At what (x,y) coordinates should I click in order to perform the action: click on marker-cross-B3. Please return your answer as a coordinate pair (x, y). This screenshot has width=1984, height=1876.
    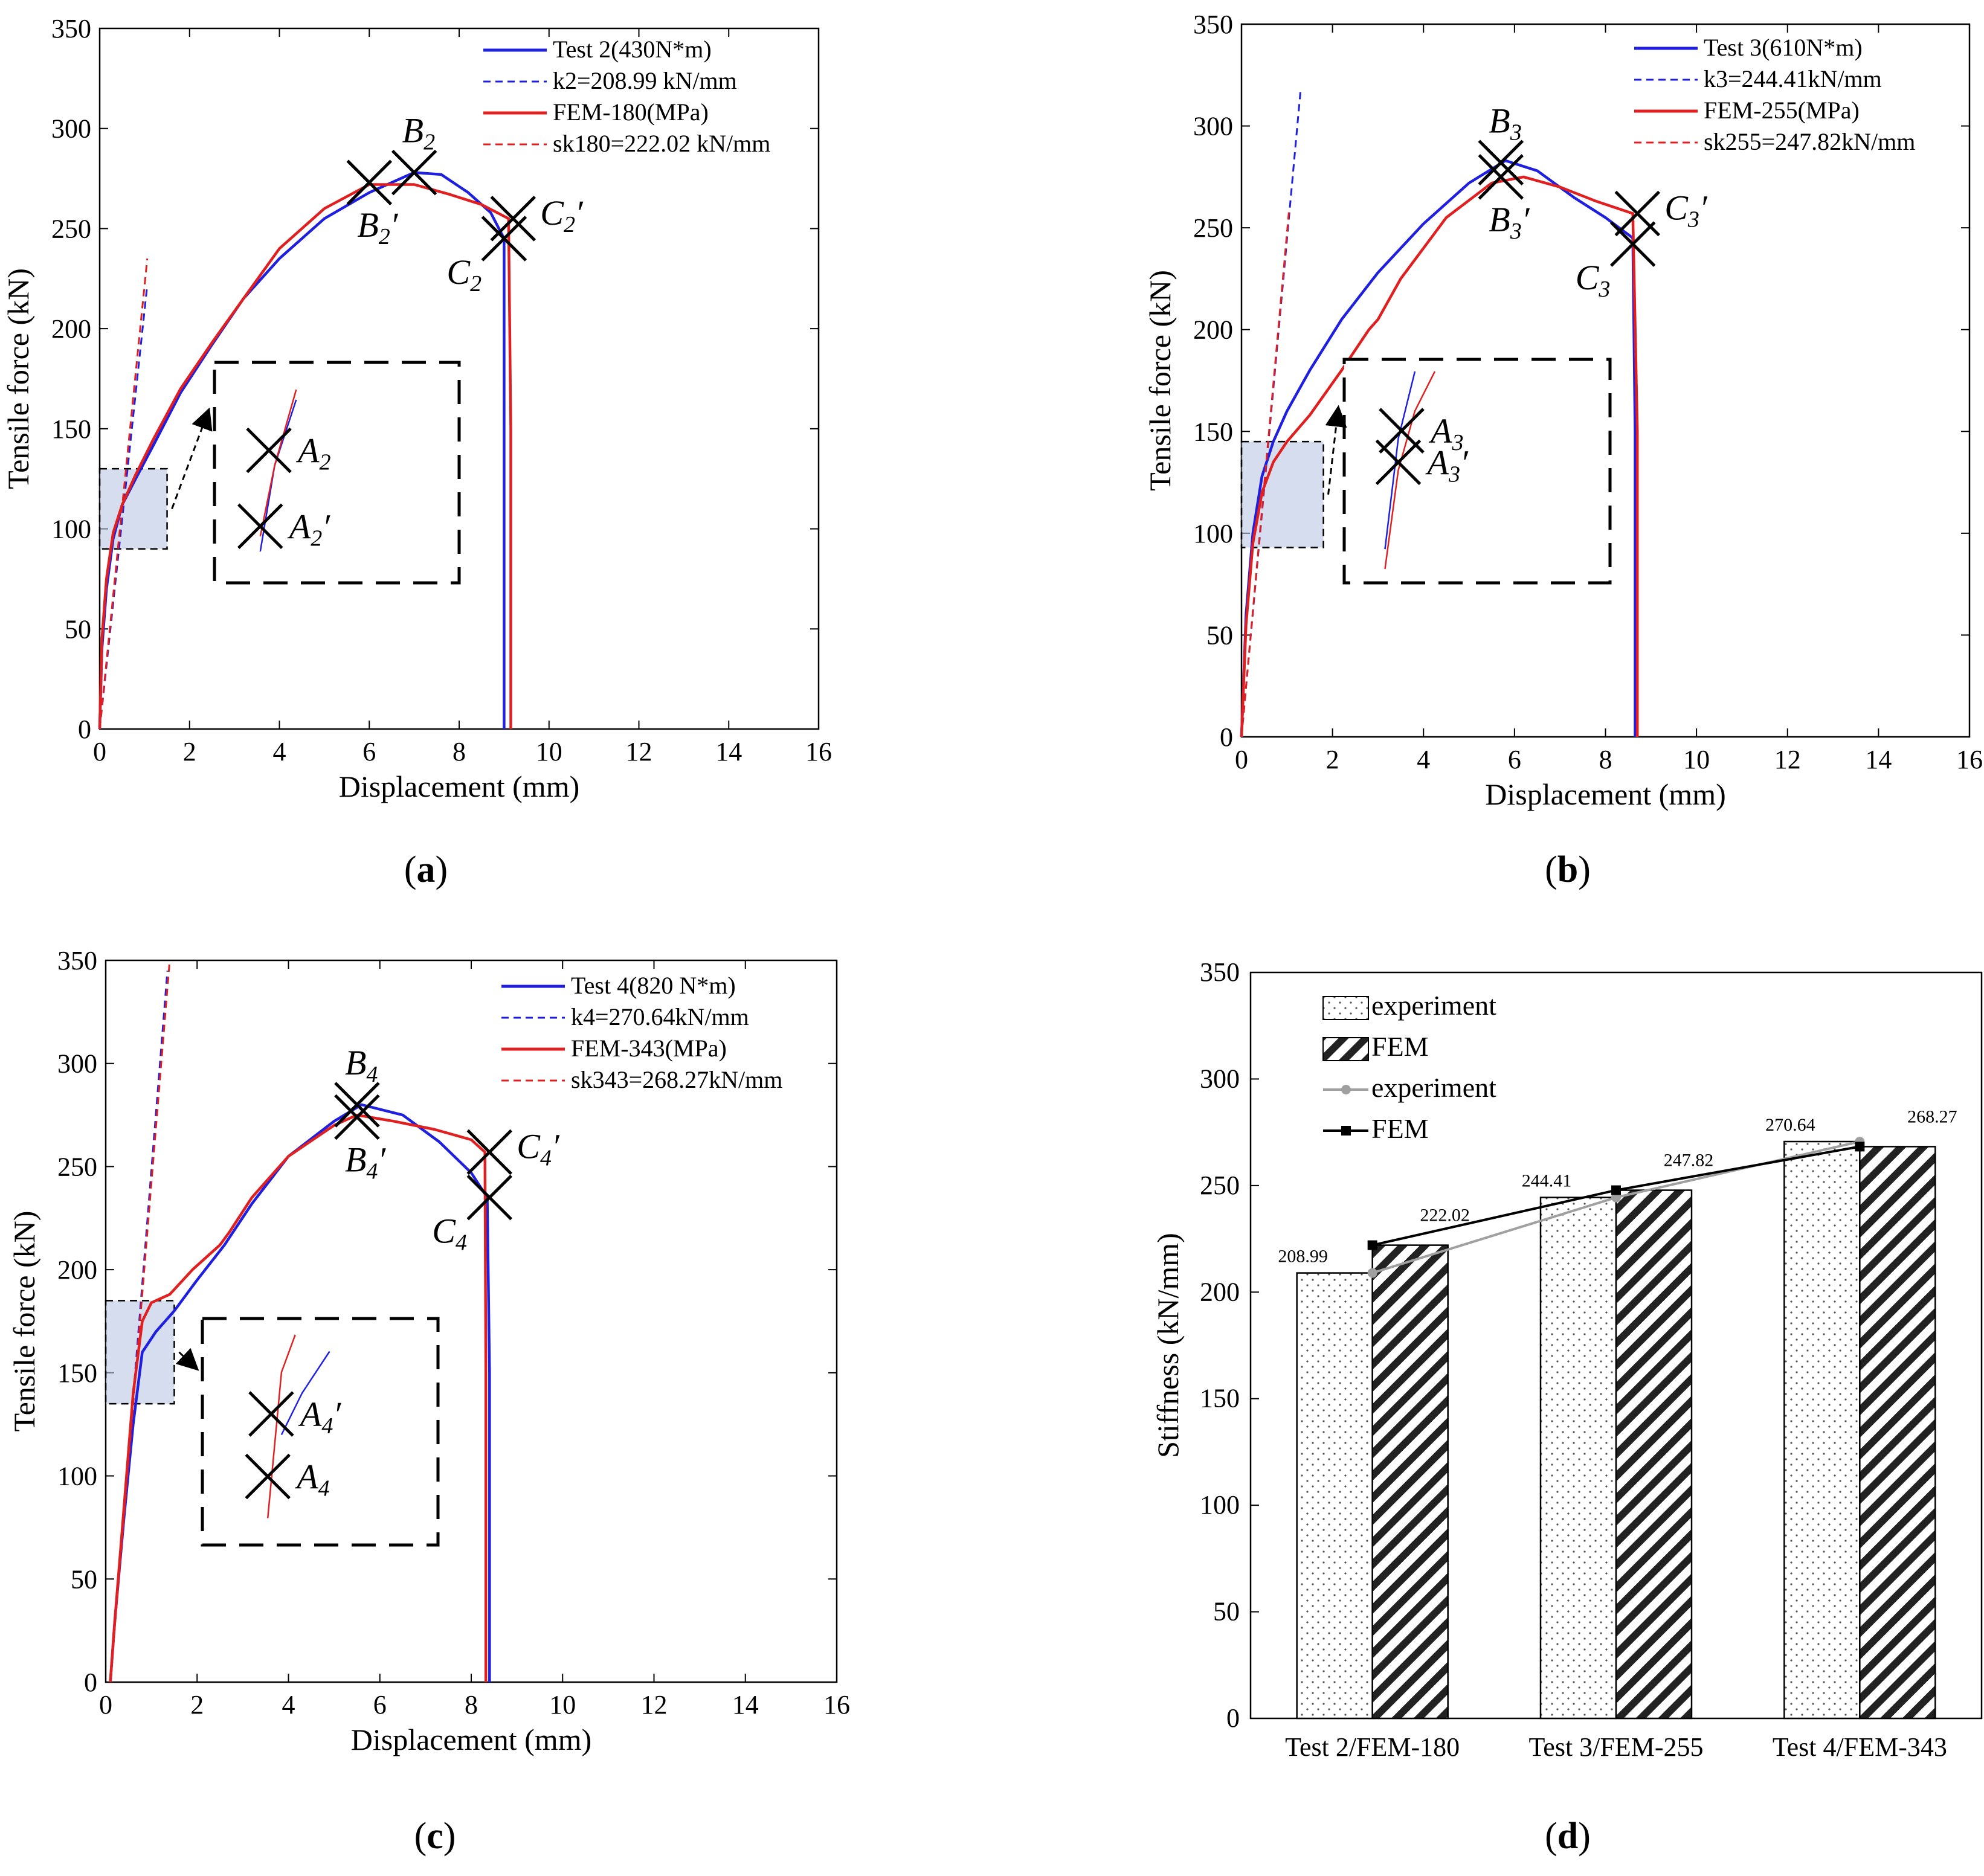
    Looking at the image, I should click on (1501, 163).